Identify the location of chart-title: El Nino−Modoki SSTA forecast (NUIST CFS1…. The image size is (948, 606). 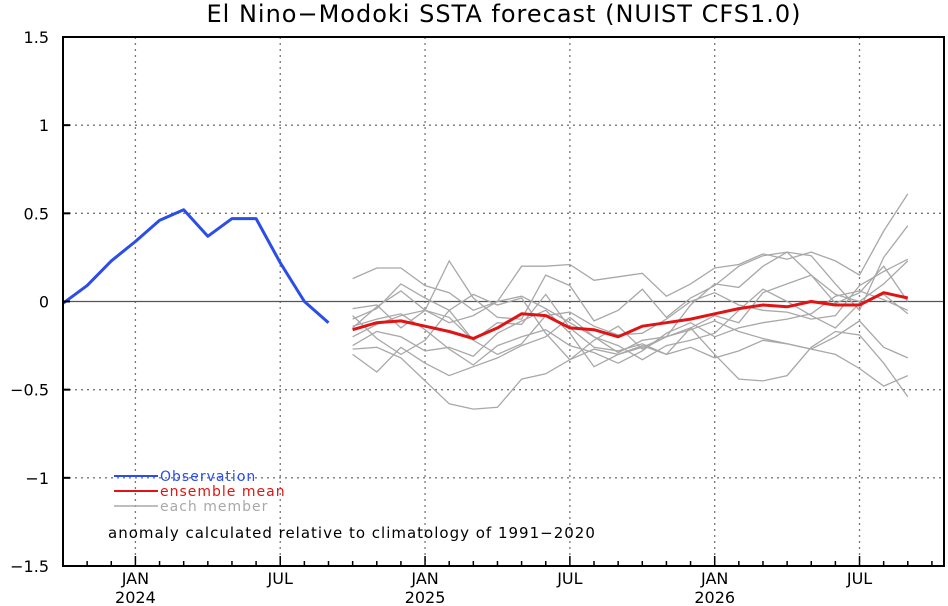
(504, 14).